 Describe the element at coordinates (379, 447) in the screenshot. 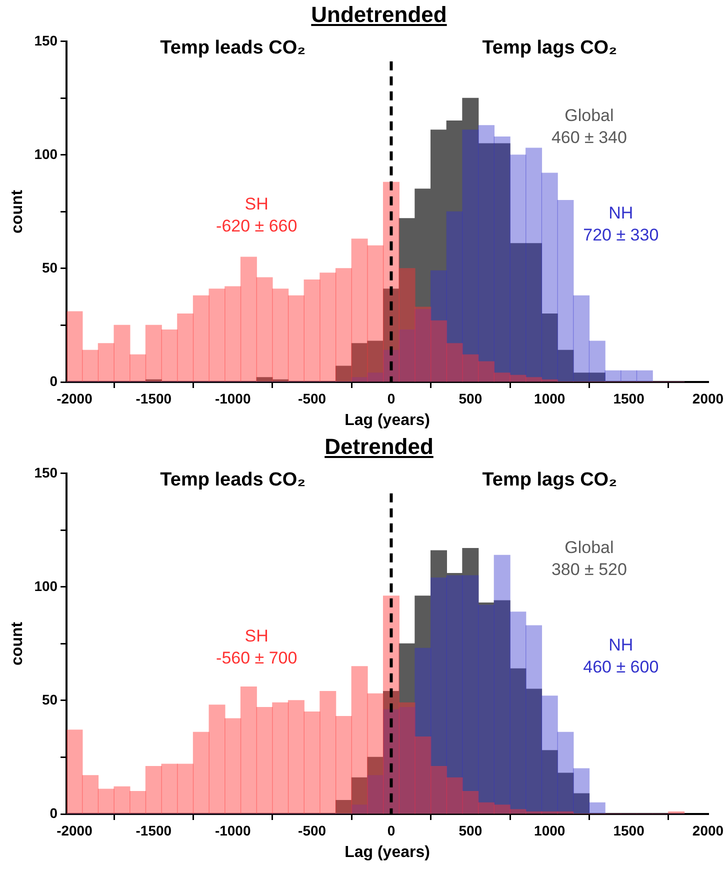

I see `chart-title: Detrended` at that location.